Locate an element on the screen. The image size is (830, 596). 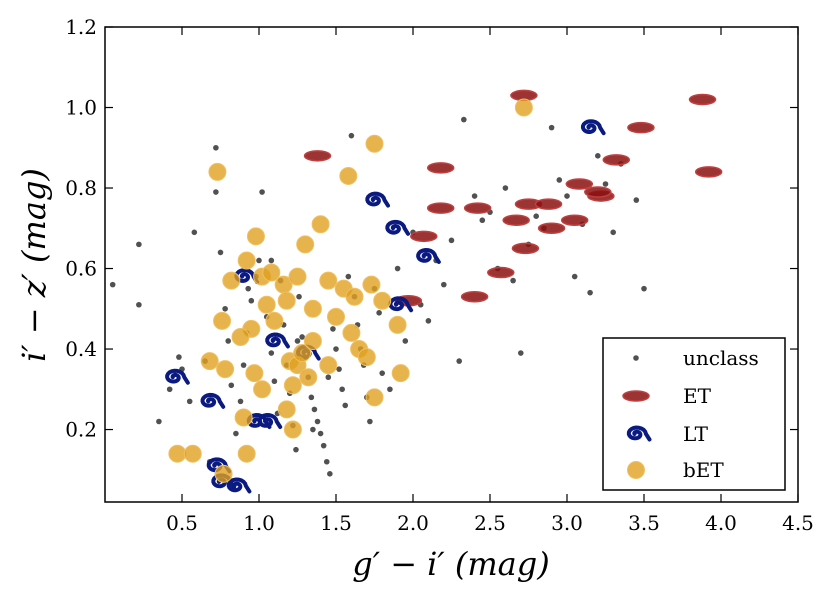
legend-label-ET: ET is located at coordinates (697, 396).